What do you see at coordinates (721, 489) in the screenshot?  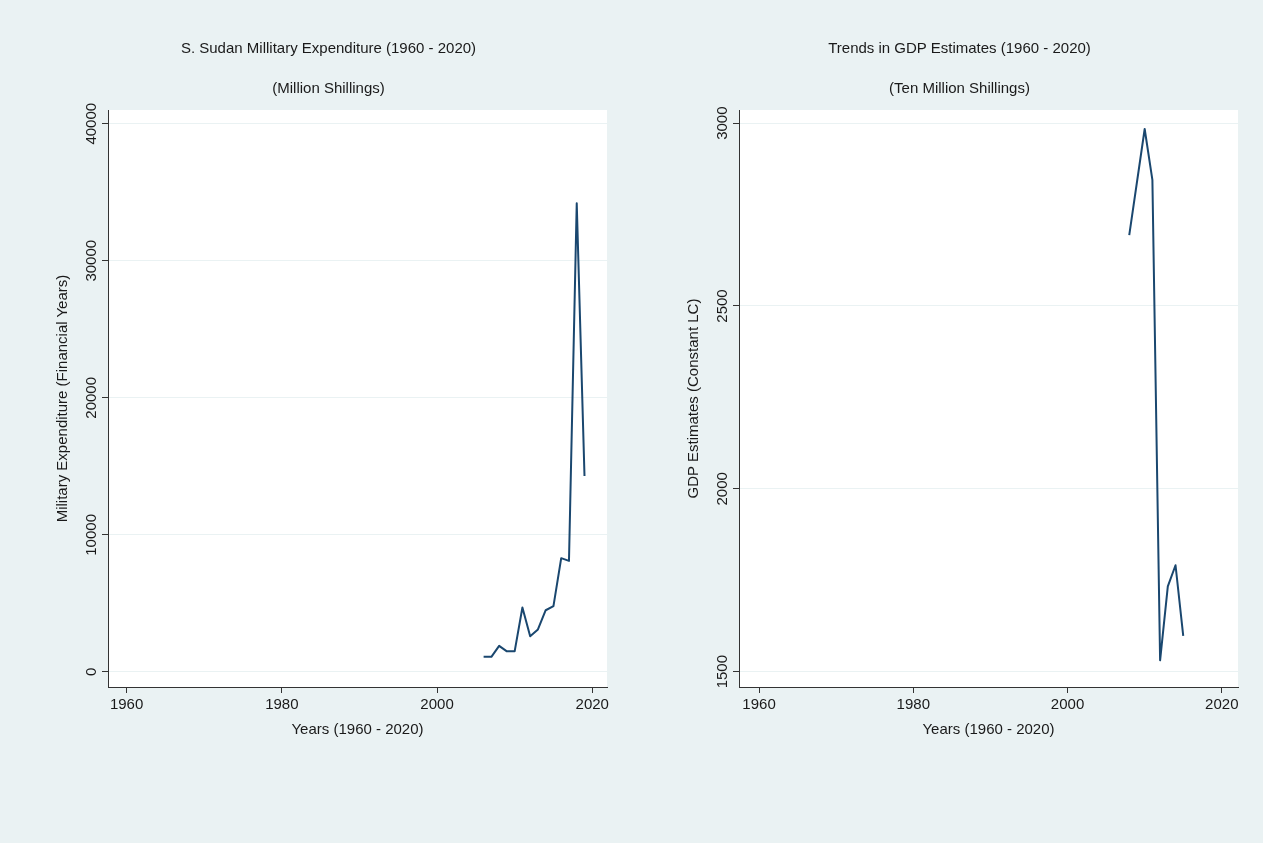 I see `y-tick-label: 2000` at bounding box center [721, 489].